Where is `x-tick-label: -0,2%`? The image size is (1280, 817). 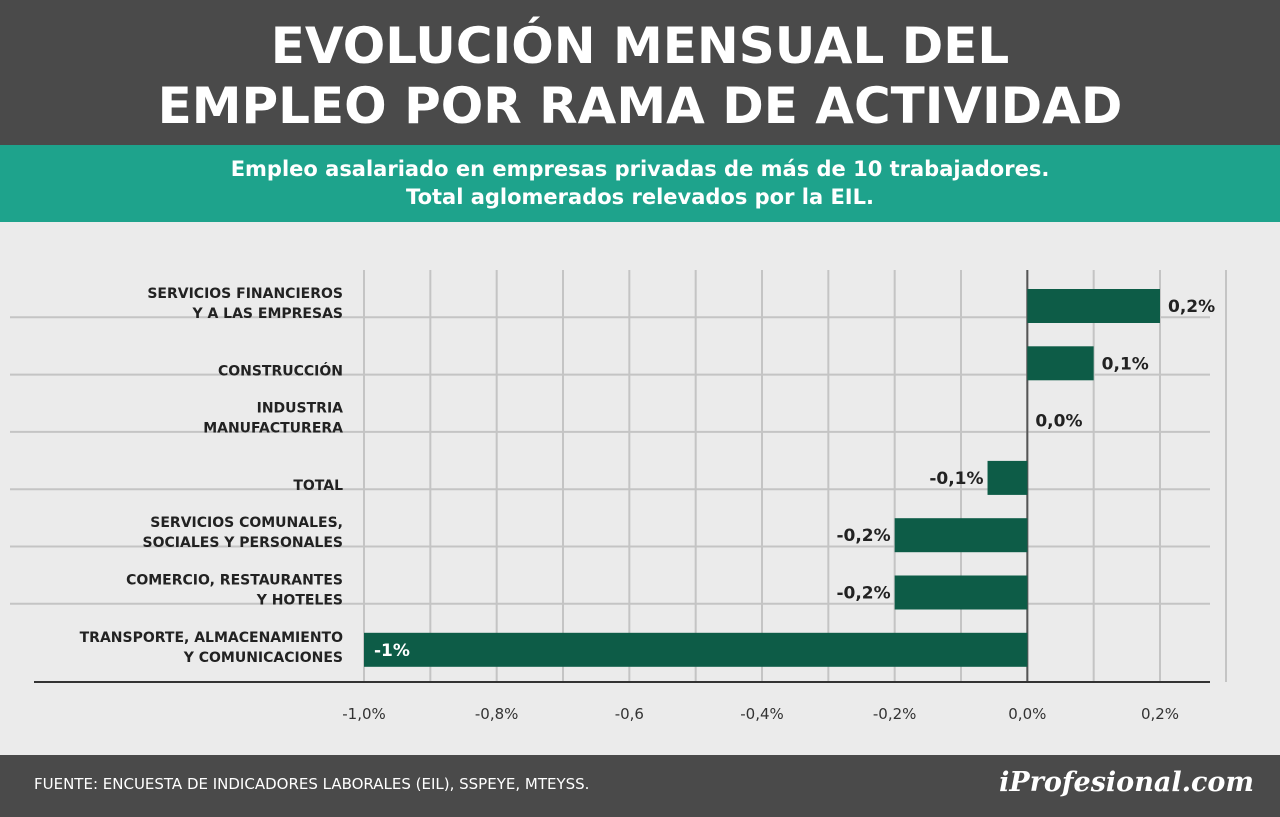
x-tick-label: -0,2% is located at coordinates (895, 714).